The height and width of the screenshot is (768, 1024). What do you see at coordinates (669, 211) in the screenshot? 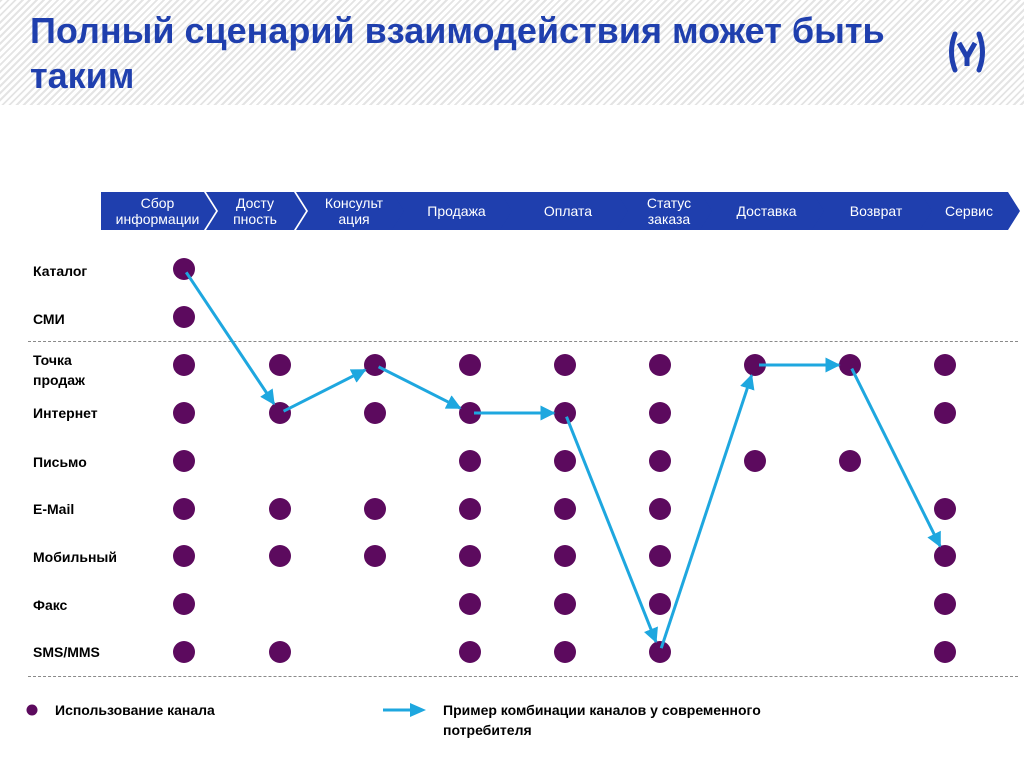
I see `phase-label: Статус заказа` at bounding box center [669, 211].